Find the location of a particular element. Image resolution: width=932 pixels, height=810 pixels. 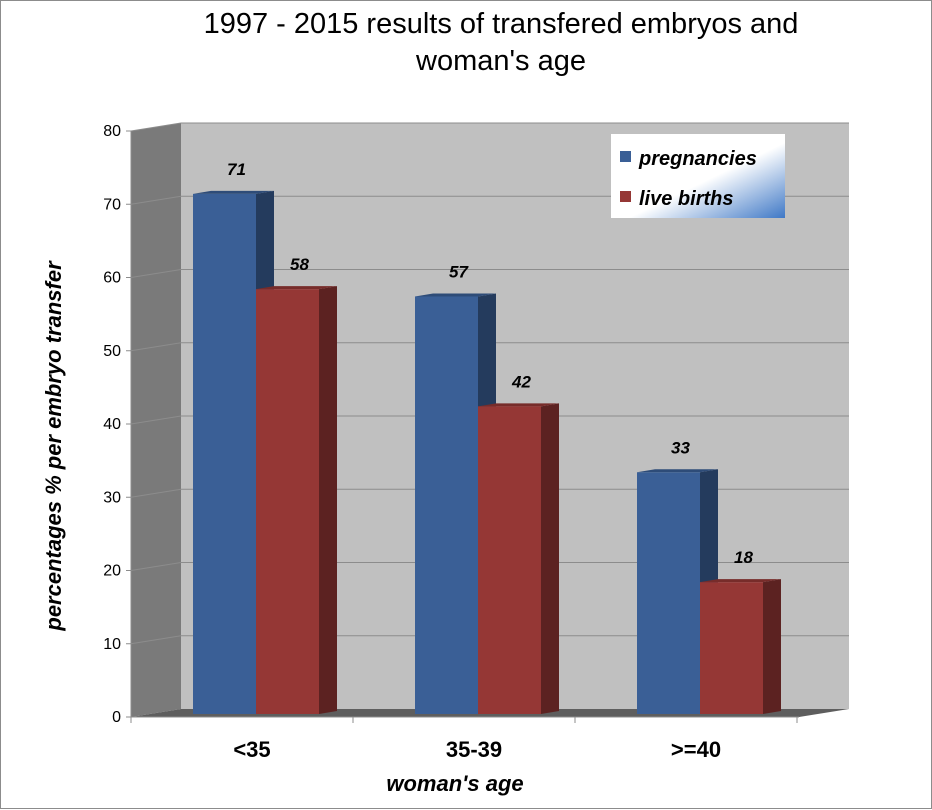

x-axis-ticks: <35 35-39 >=40 is located at coordinates (464, 739).